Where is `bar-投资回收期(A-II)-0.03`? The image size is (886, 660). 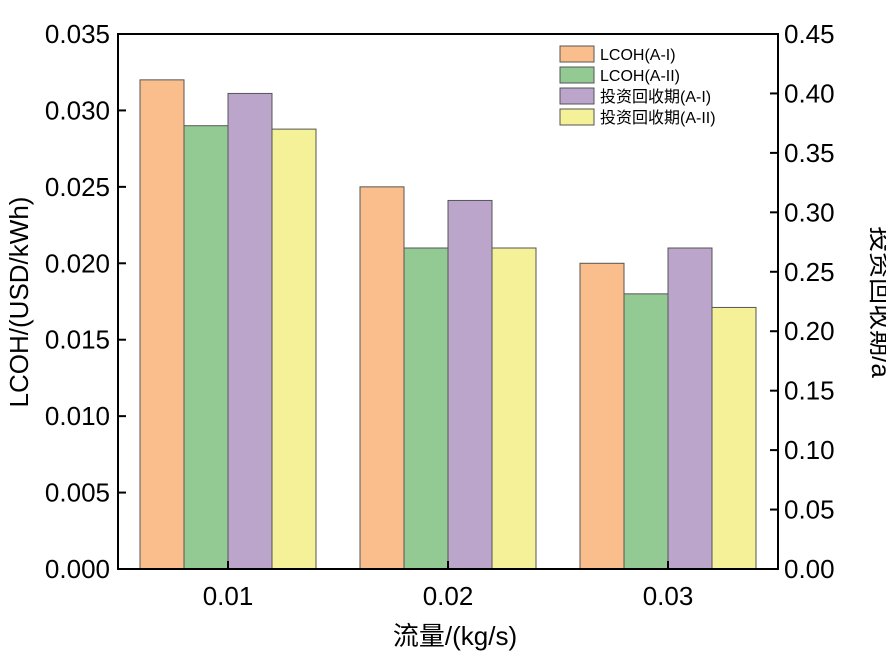
bar-投资回收期(A-II)-0.03 is located at coordinates (734, 438).